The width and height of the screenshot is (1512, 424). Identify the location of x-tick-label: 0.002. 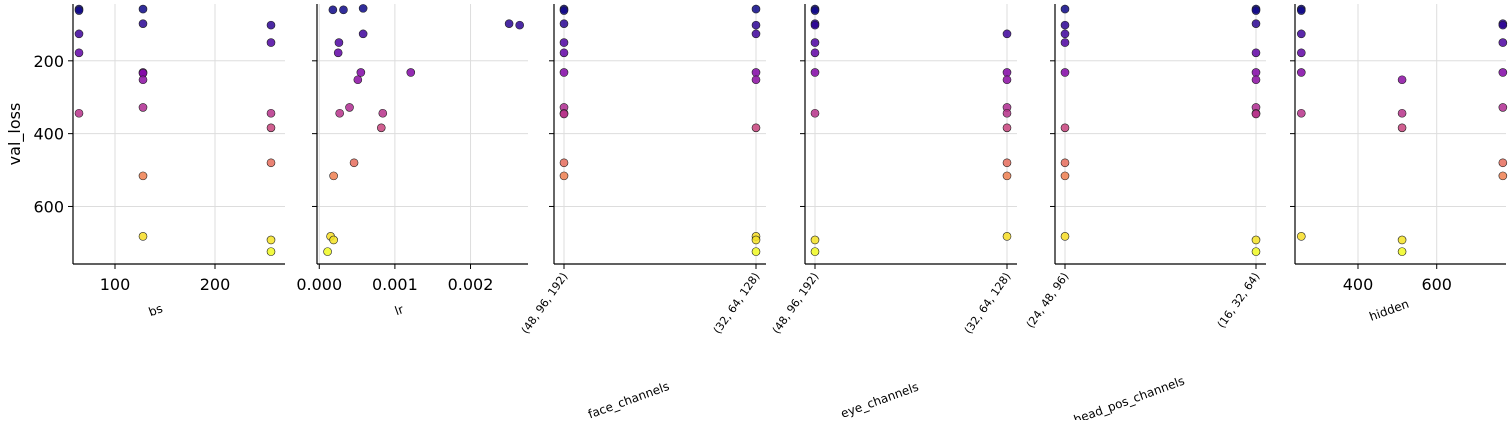
(471, 284).